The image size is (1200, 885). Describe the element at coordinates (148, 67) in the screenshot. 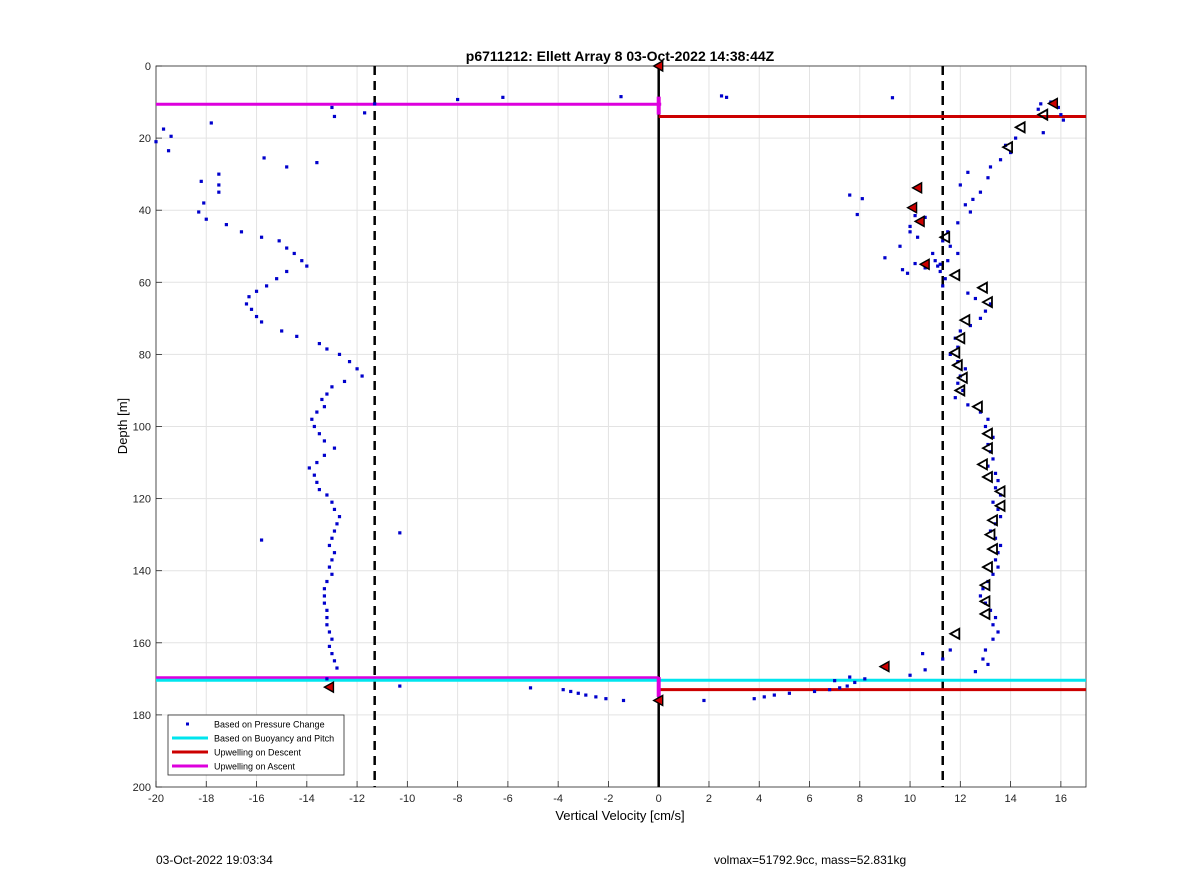

I see `y-tick-label: 0` at that location.